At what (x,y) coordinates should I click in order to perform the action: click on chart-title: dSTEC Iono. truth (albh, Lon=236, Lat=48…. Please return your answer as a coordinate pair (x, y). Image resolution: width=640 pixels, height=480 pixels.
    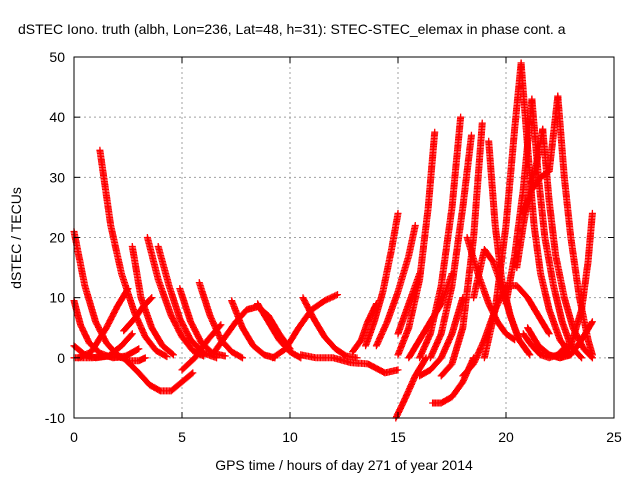
    Looking at the image, I should click on (292, 29).